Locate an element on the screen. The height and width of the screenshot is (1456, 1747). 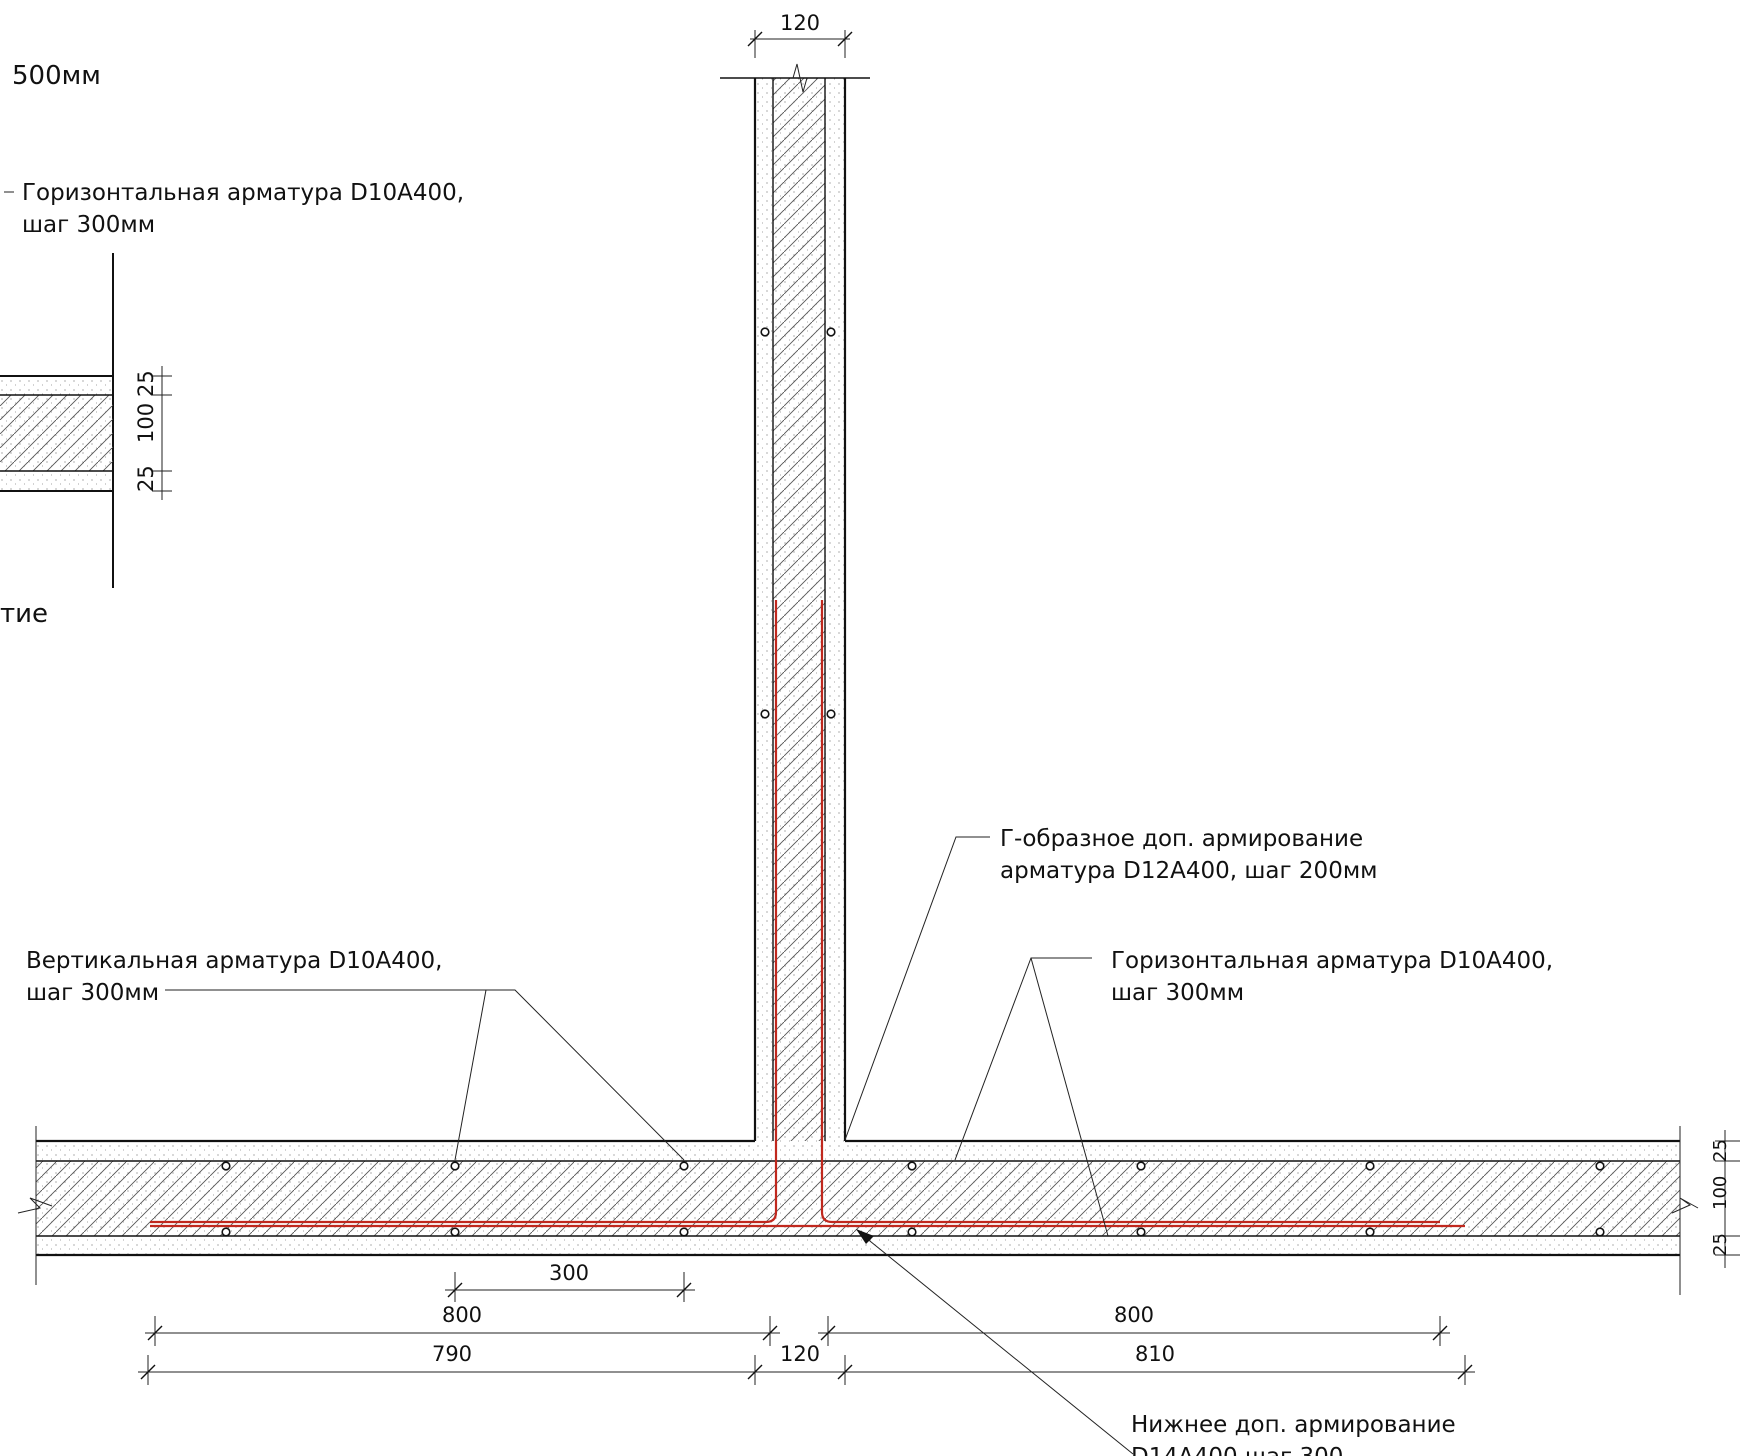
dim-left-bar-length: 800 is located at coordinates (462, 1315).